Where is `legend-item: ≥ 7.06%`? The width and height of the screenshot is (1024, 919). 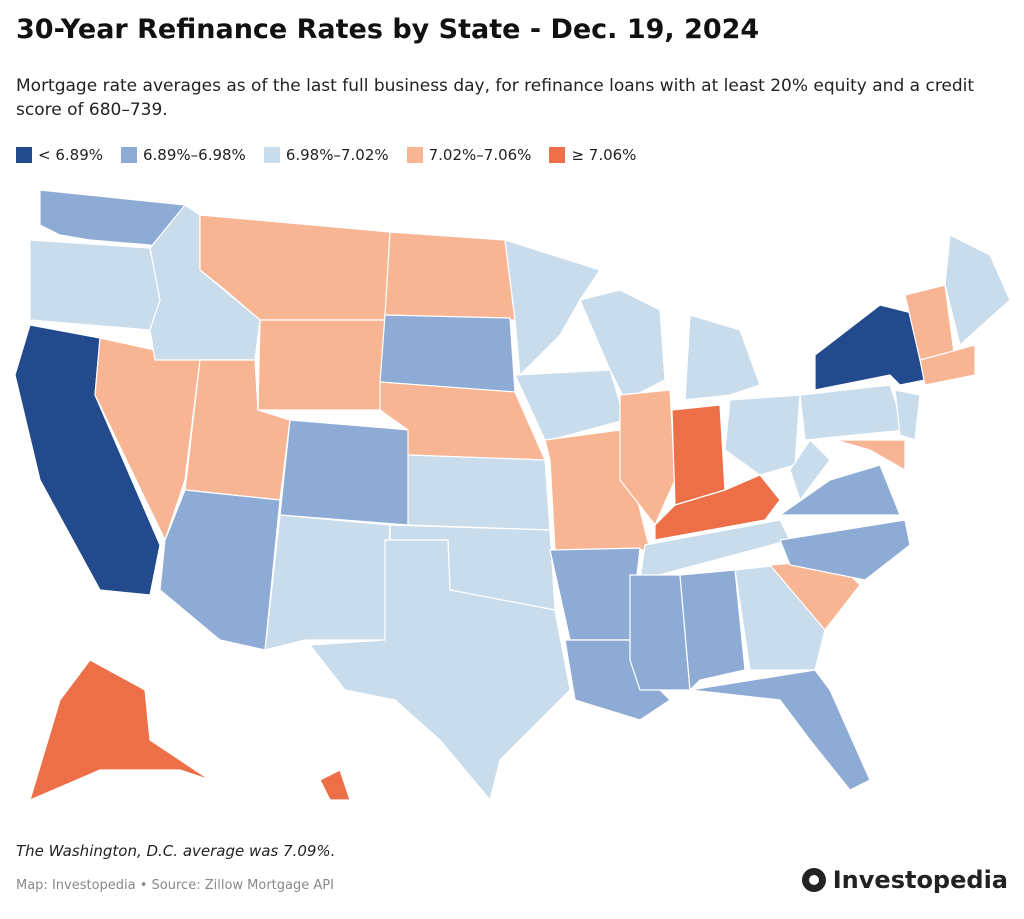
legend-item: ≥ 7.06% is located at coordinates (592, 155).